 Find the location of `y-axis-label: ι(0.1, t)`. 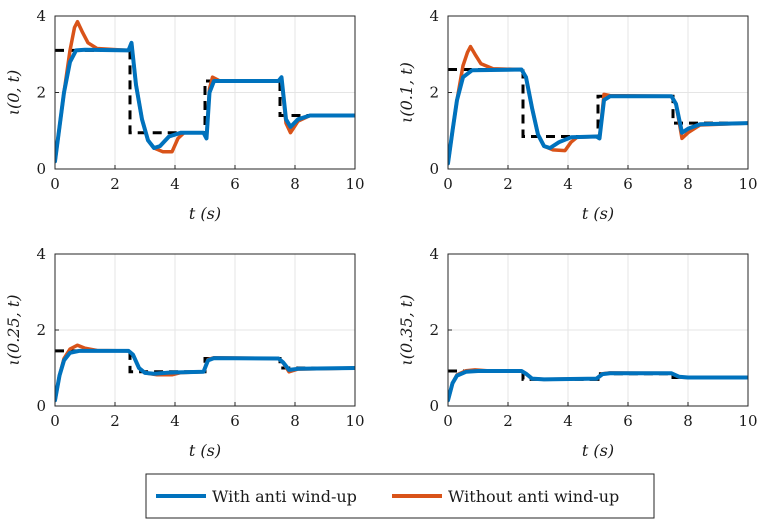

y-axis-label: ι(0.1, t) is located at coordinates (406, 92).